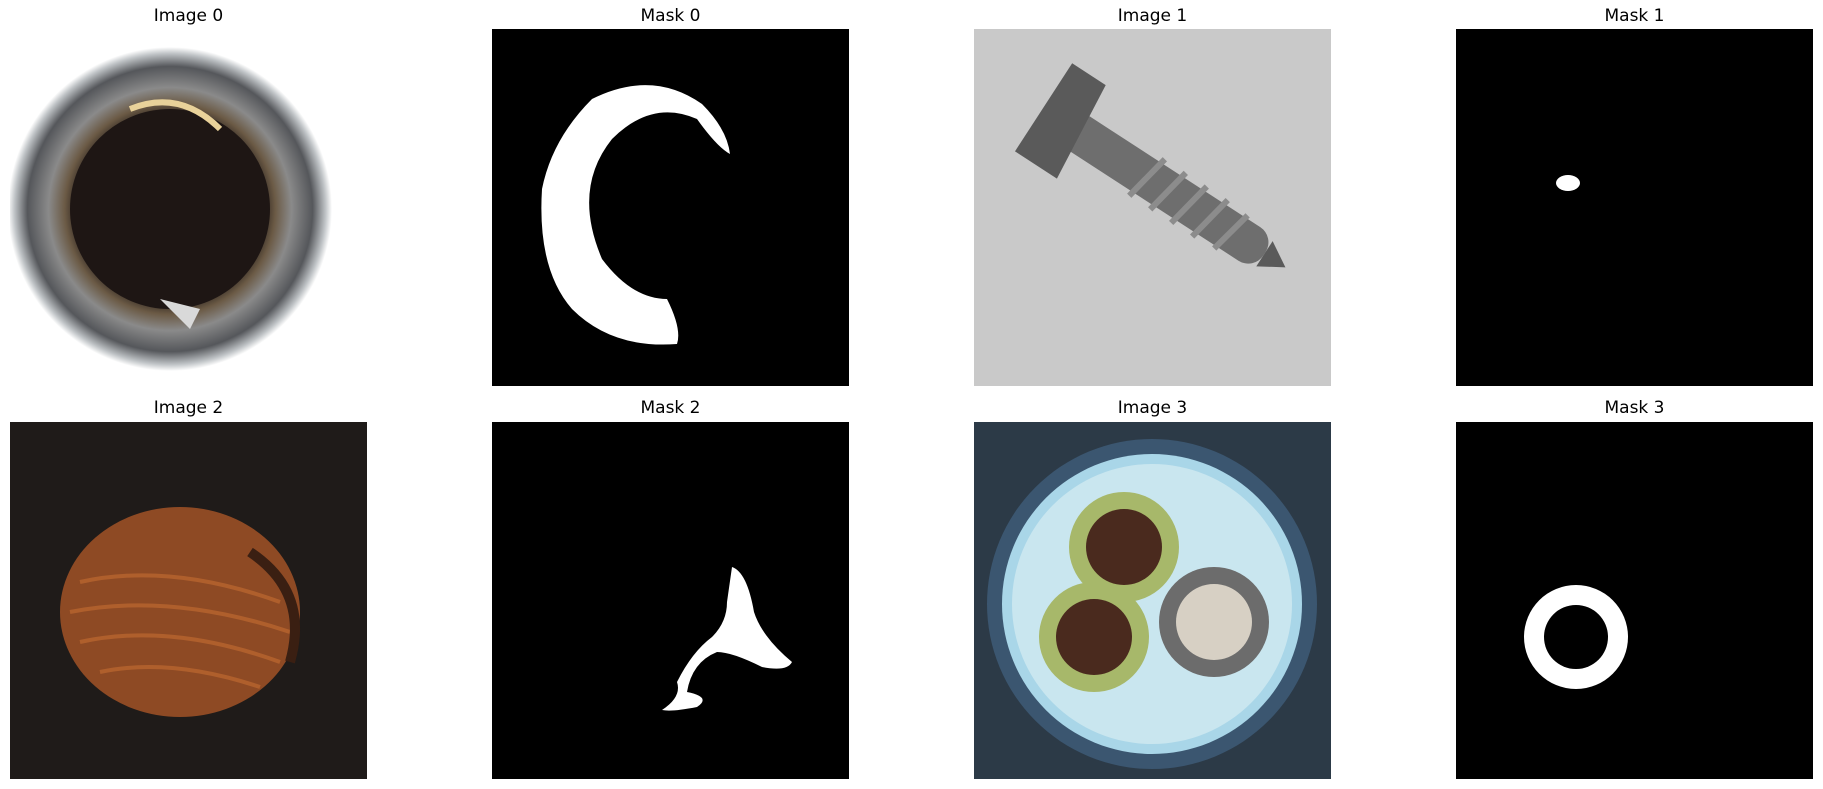  Describe the element at coordinates (1634, 16) in the screenshot. I see `panel-title: Mask 1` at that location.